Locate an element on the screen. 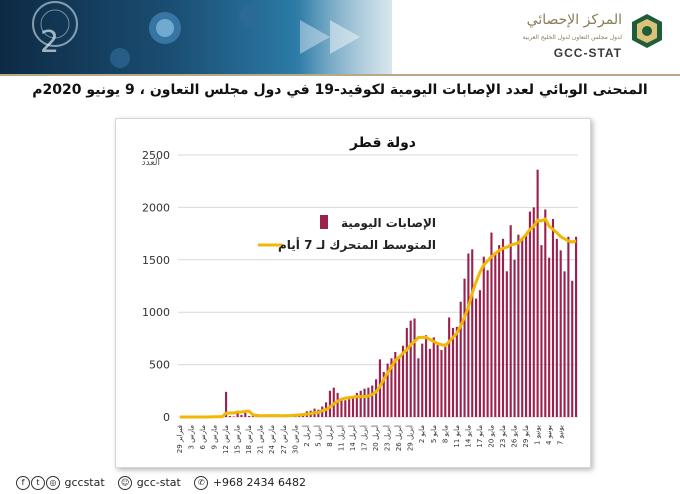  x-tick-label: 29 مايو is located at coordinates (526, 436).